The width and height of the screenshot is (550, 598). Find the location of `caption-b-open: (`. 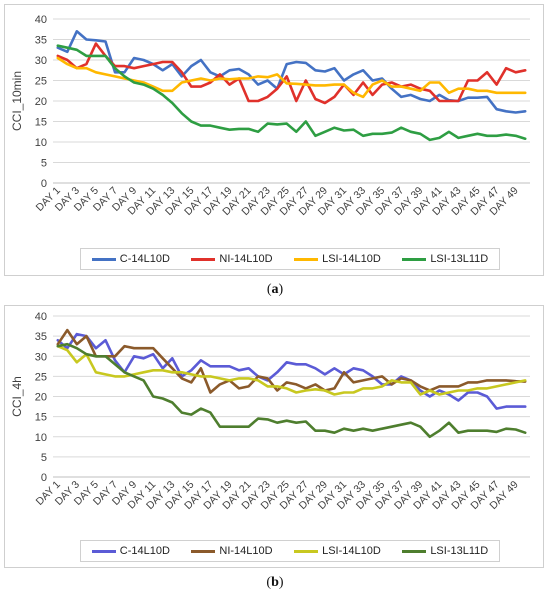

caption-b-open: ( is located at coordinates (269, 582).